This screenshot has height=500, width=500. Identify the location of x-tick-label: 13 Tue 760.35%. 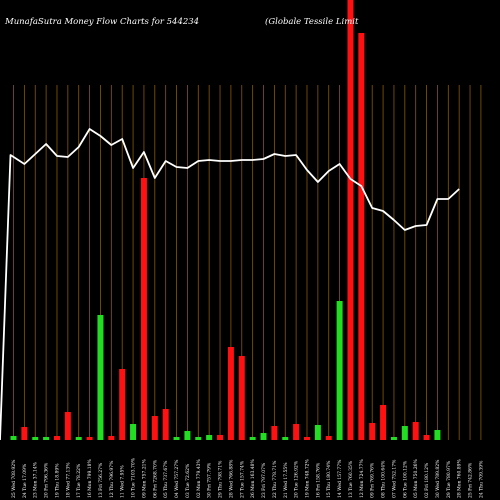
(351, 479).